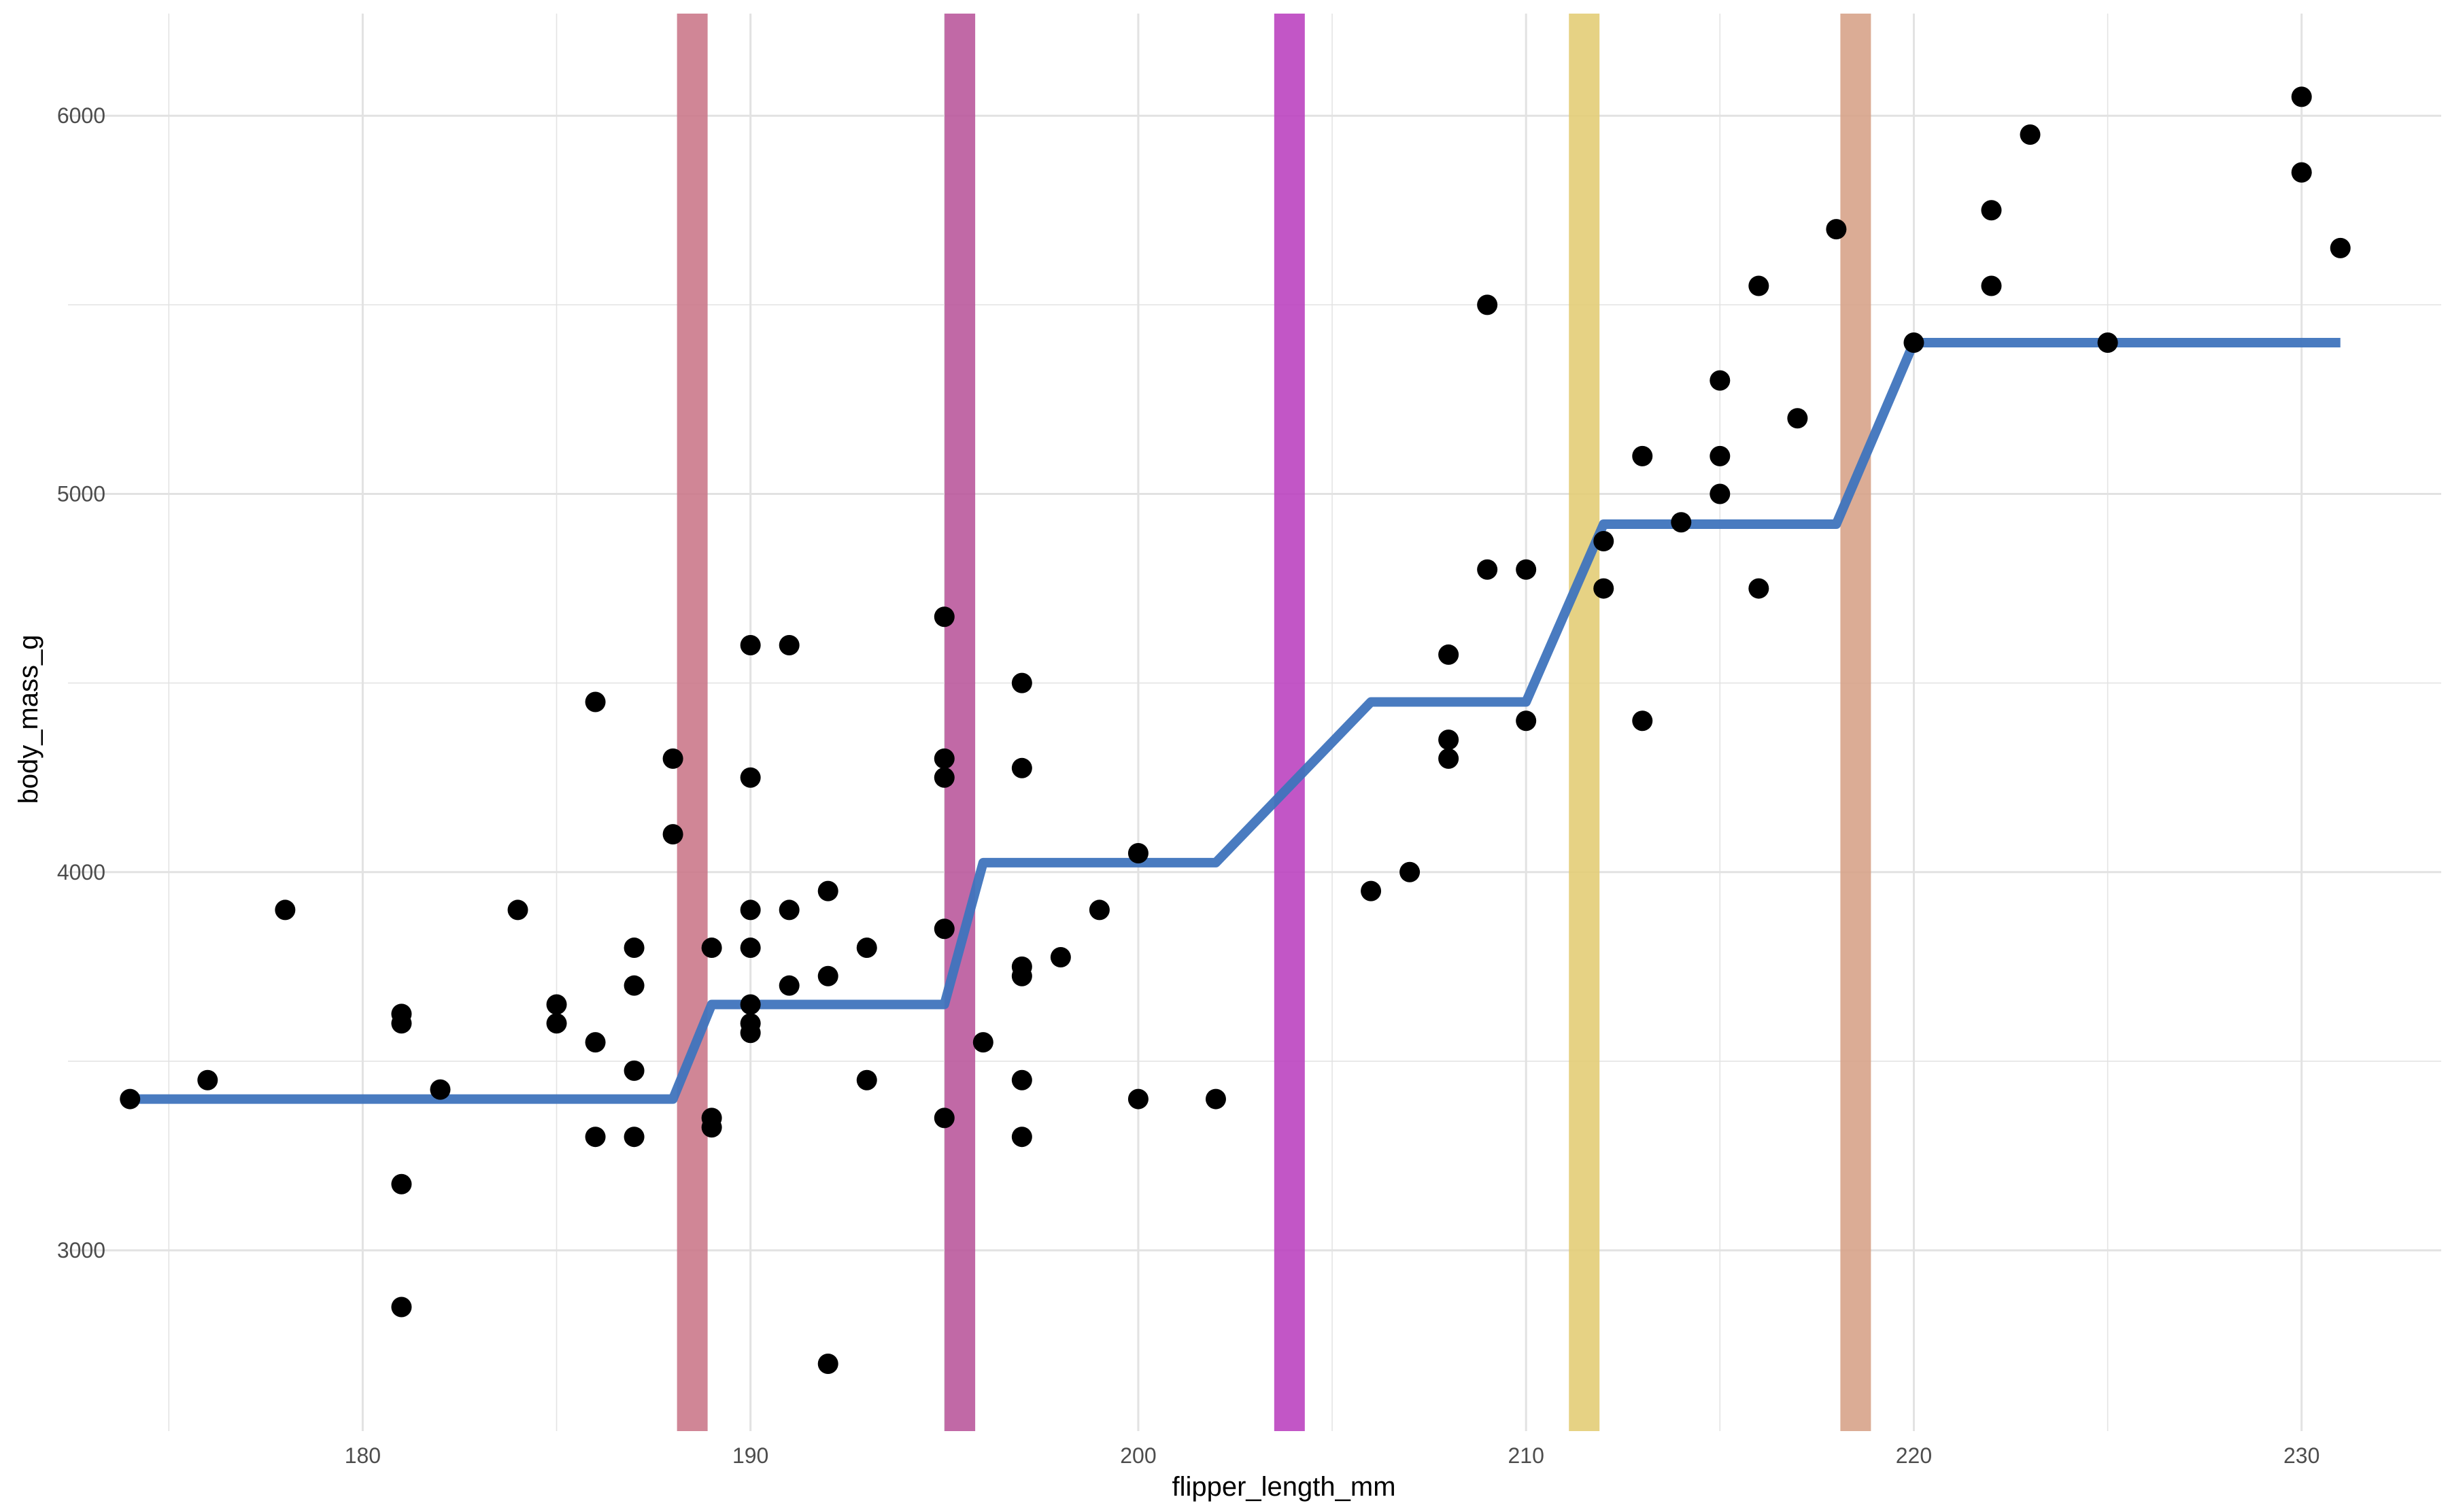  Describe the element at coordinates (1526, 1455) in the screenshot. I see `x-tick-label: 210` at that location.